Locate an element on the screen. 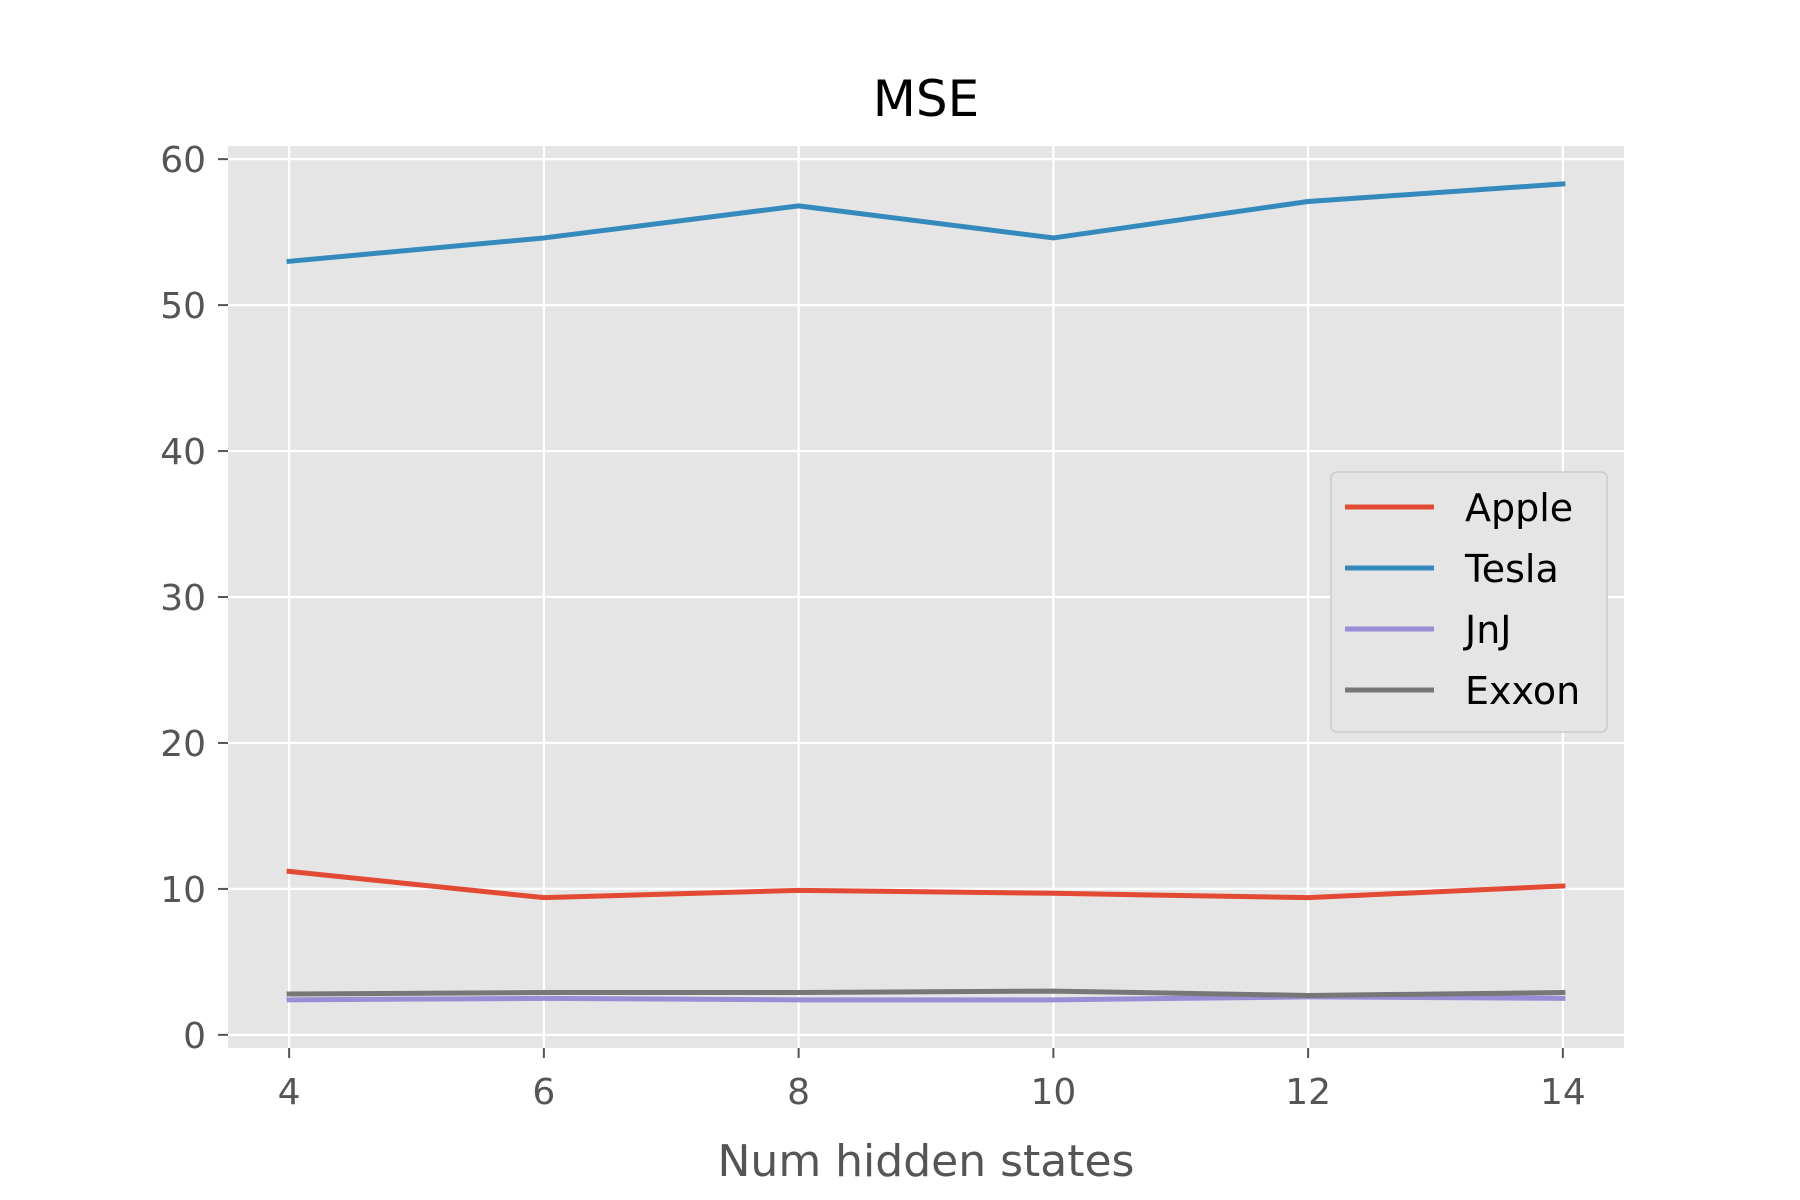  x-tick-label: 10 is located at coordinates (1053, 1092).